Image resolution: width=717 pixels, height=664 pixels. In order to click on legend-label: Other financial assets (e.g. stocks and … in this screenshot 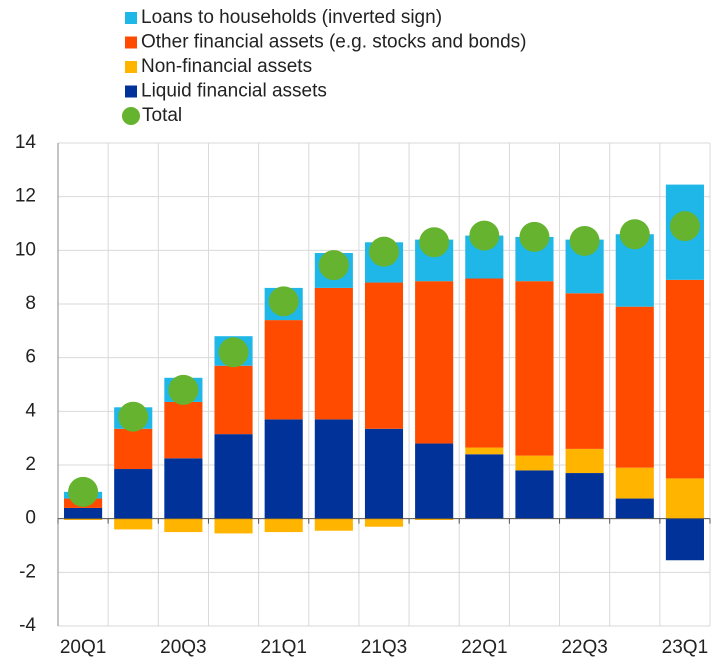, I will do `click(333, 42)`.